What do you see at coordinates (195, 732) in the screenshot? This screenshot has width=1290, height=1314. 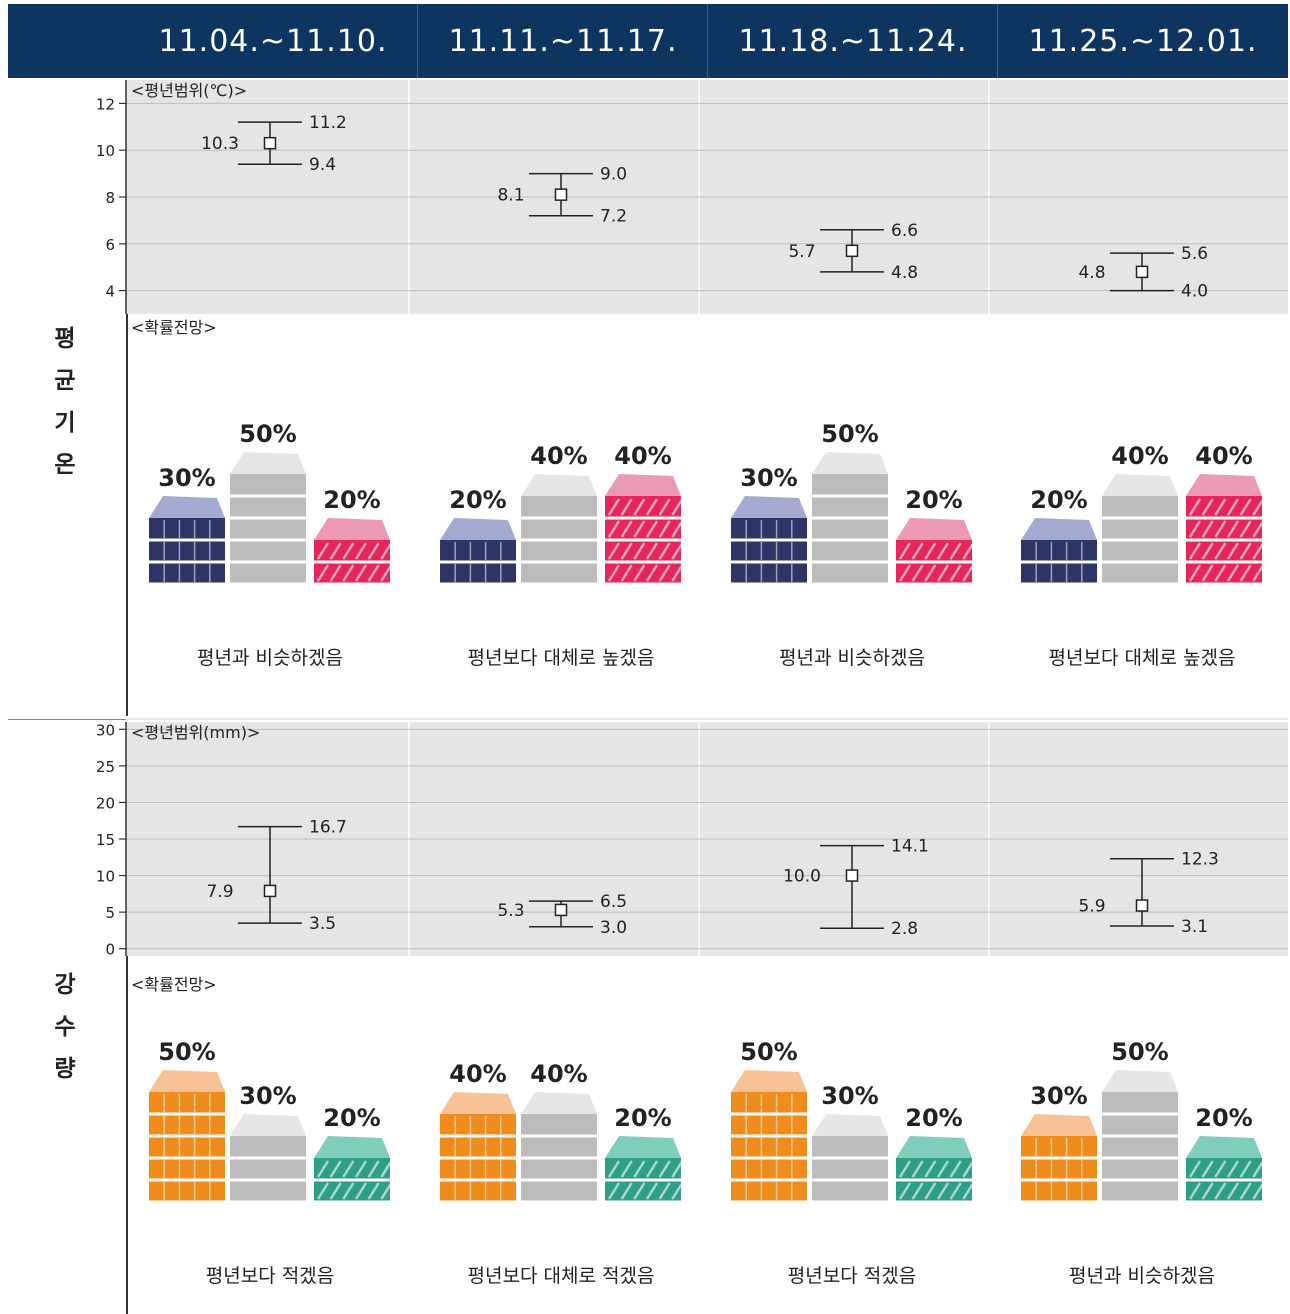 I see `precip-range-label: <평년범위(mm)>` at bounding box center [195, 732].